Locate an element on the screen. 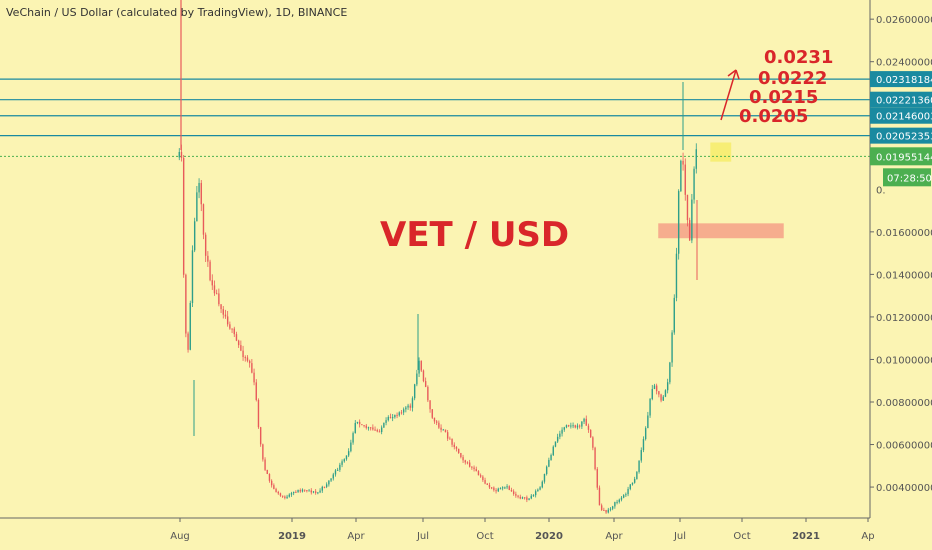  y-tick-label: 0.00800000 is located at coordinates (904, 403).